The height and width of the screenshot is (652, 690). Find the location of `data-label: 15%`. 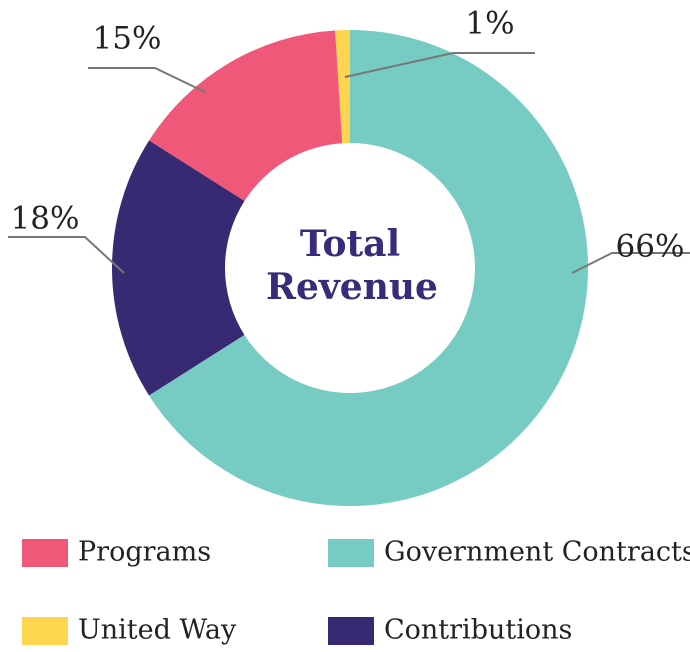

data-label: 15% is located at coordinates (127, 39).